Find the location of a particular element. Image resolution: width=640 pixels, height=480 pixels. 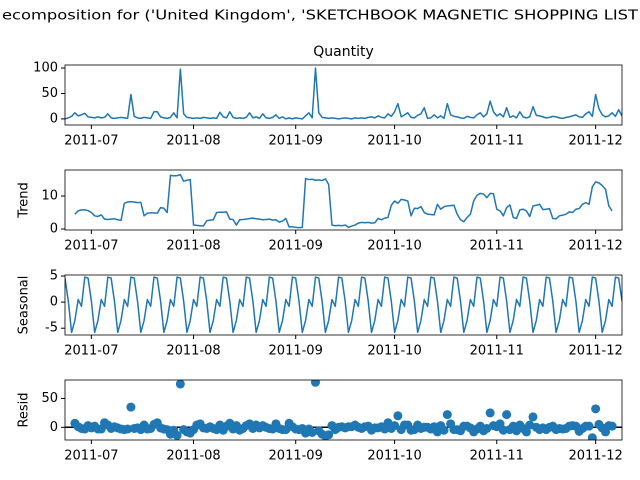

y-axis-label: Trend is located at coordinates (24, 200).